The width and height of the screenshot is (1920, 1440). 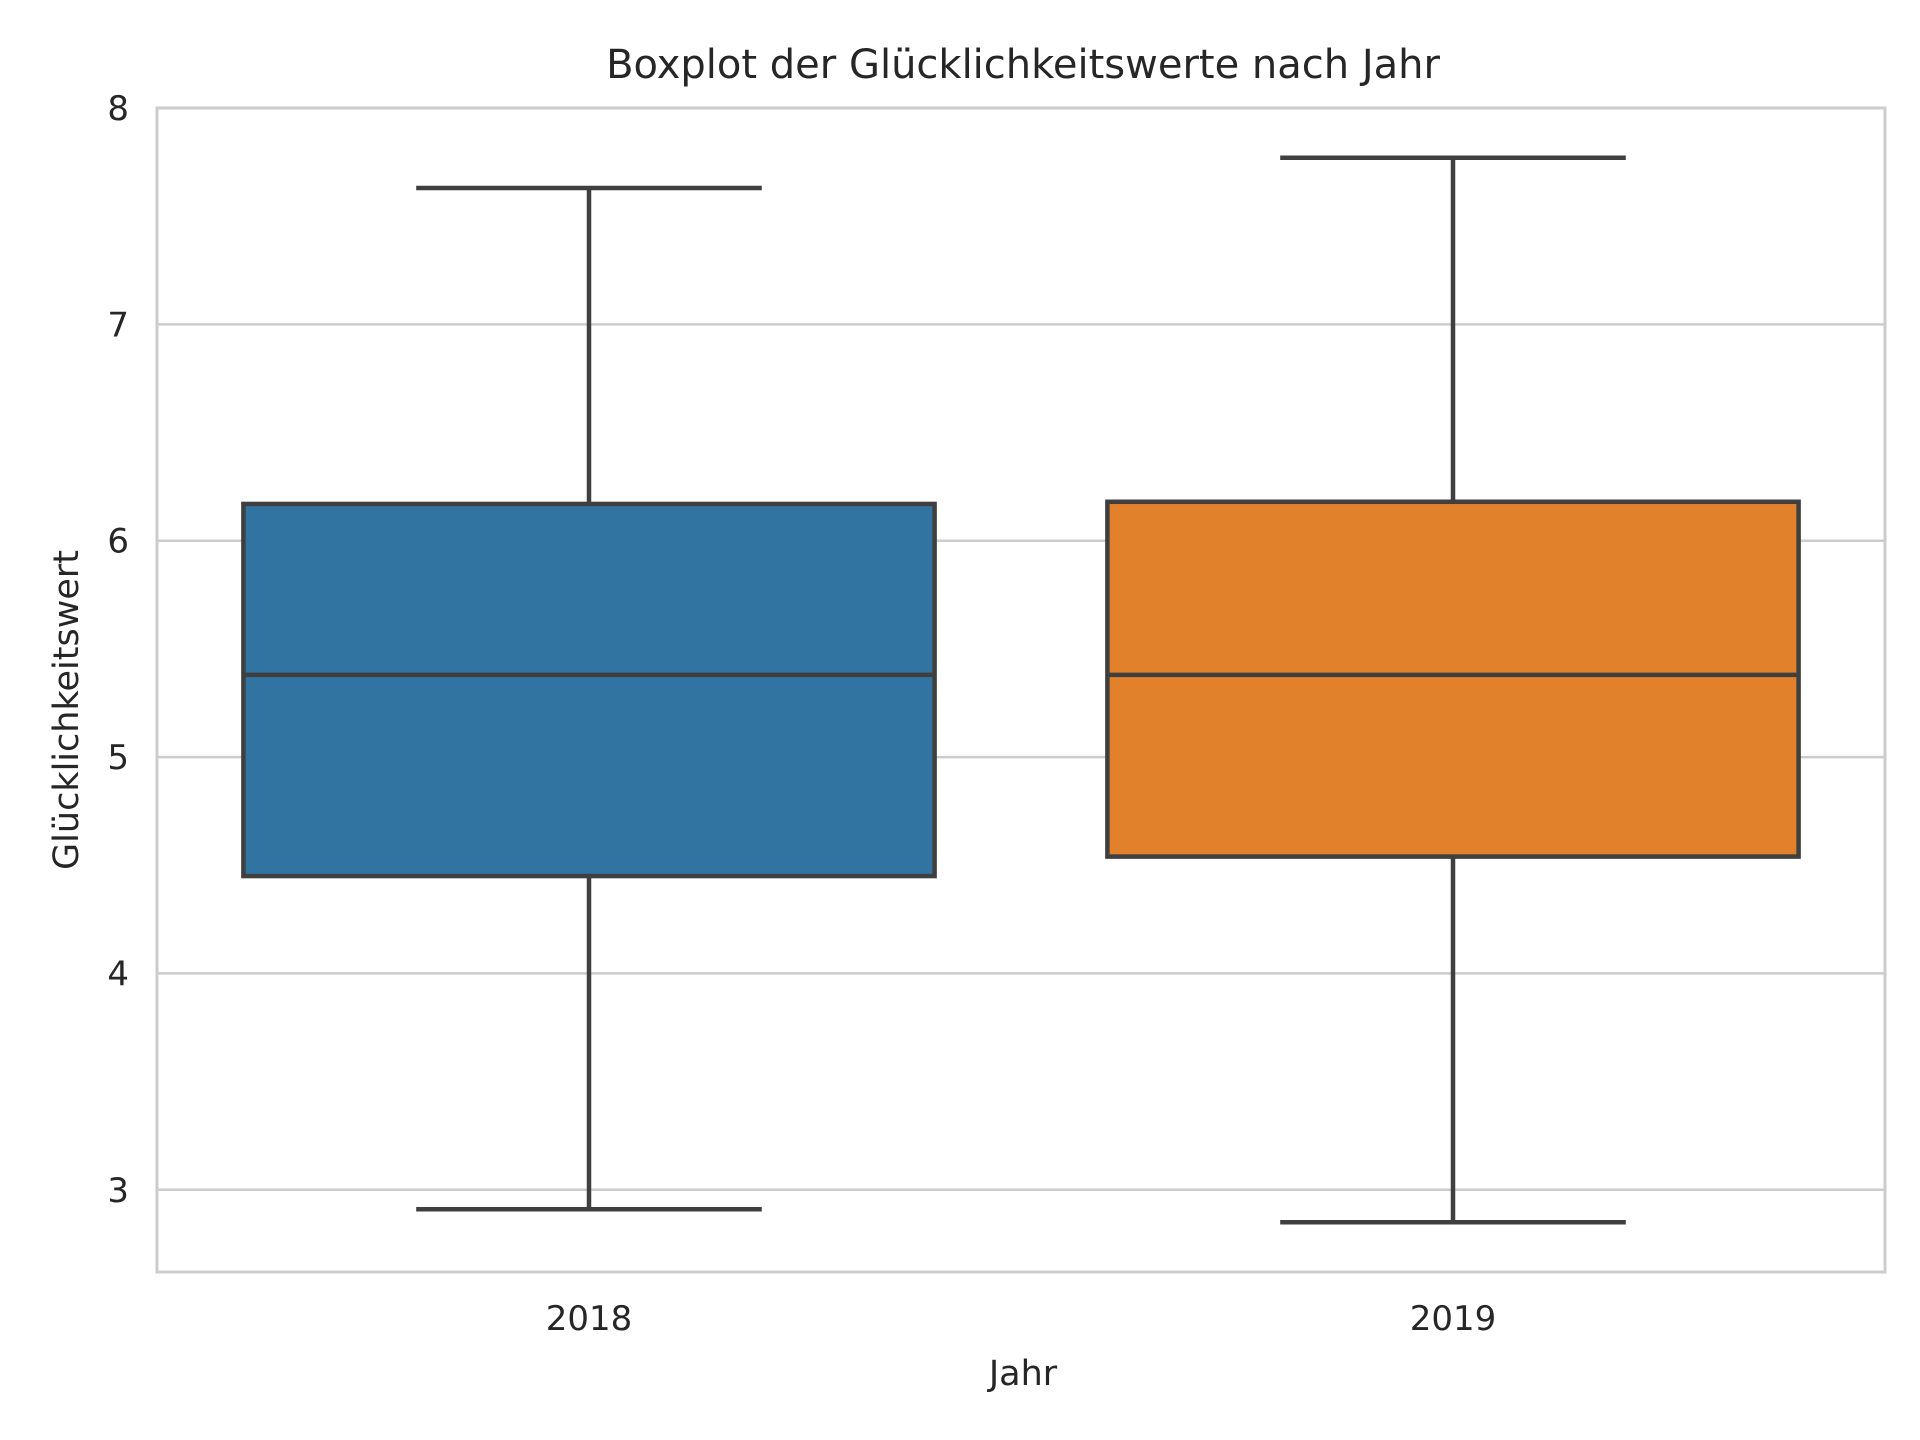 What do you see at coordinates (118, 109) in the screenshot?
I see `y-tick-label-8: 8` at bounding box center [118, 109].